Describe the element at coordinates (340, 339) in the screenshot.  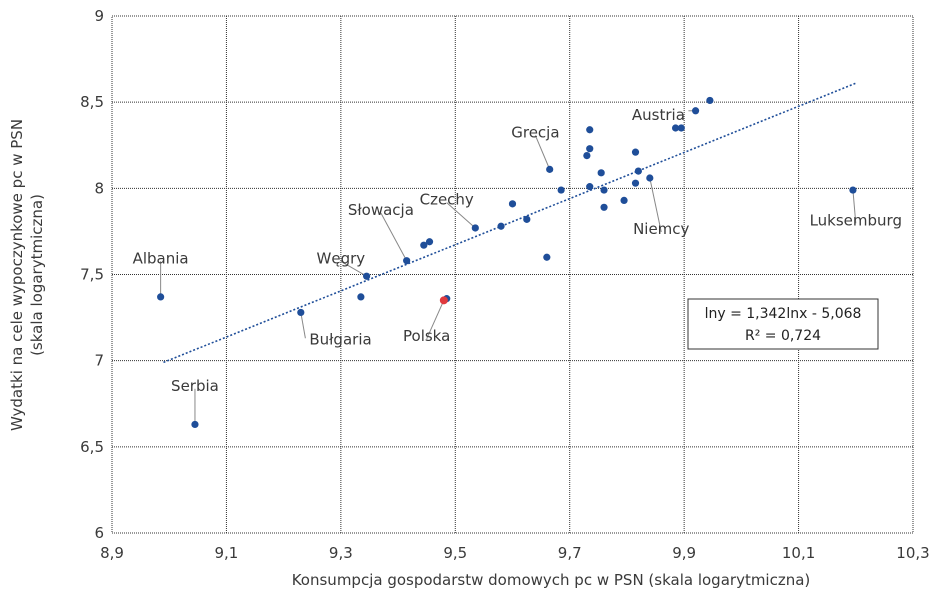
I see `point-label: Bułgaria` at that location.